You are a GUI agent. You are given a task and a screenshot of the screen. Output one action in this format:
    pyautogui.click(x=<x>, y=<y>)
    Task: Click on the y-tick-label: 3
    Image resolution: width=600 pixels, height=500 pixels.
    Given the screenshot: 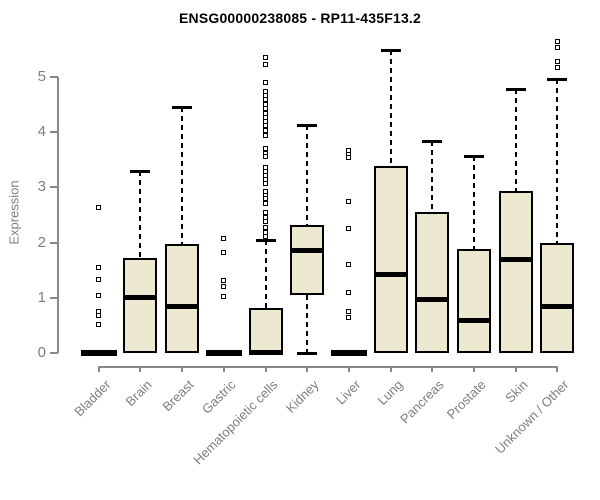 What is the action you would take?
    pyautogui.click(x=41, y=187)
    